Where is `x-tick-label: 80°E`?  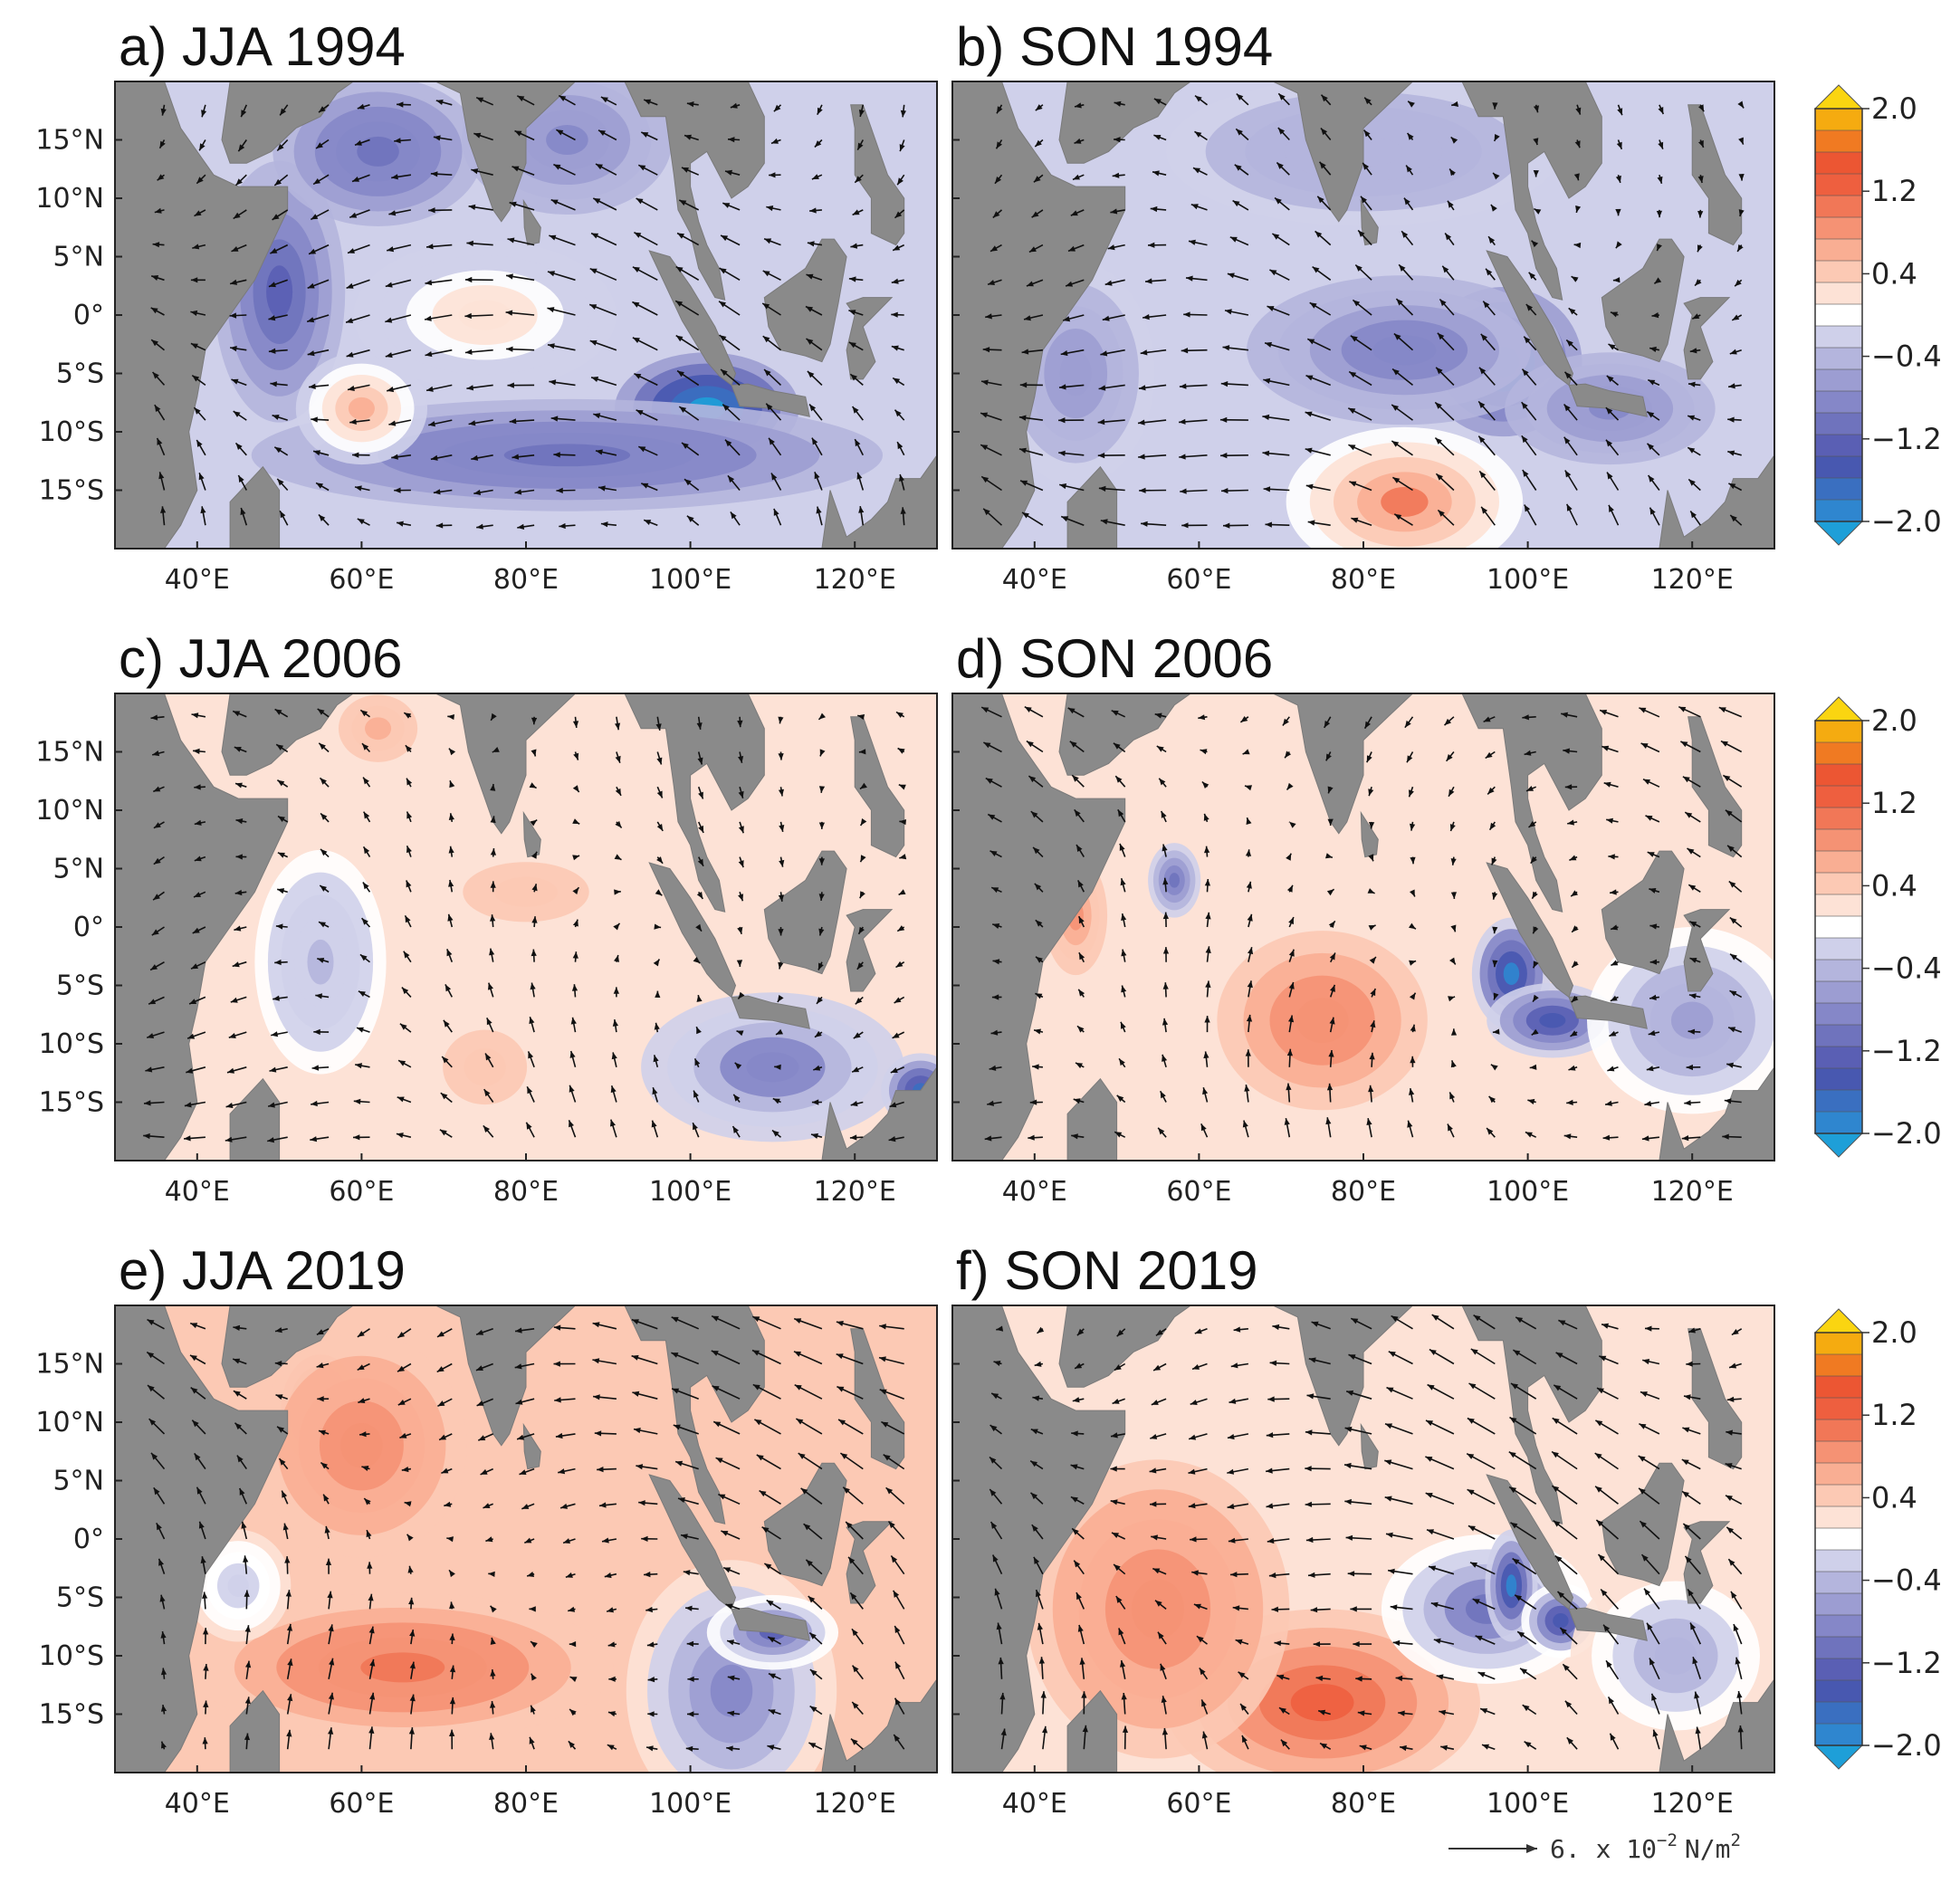
x-tick-label: 80°E is located at coordinates (526, 1804).